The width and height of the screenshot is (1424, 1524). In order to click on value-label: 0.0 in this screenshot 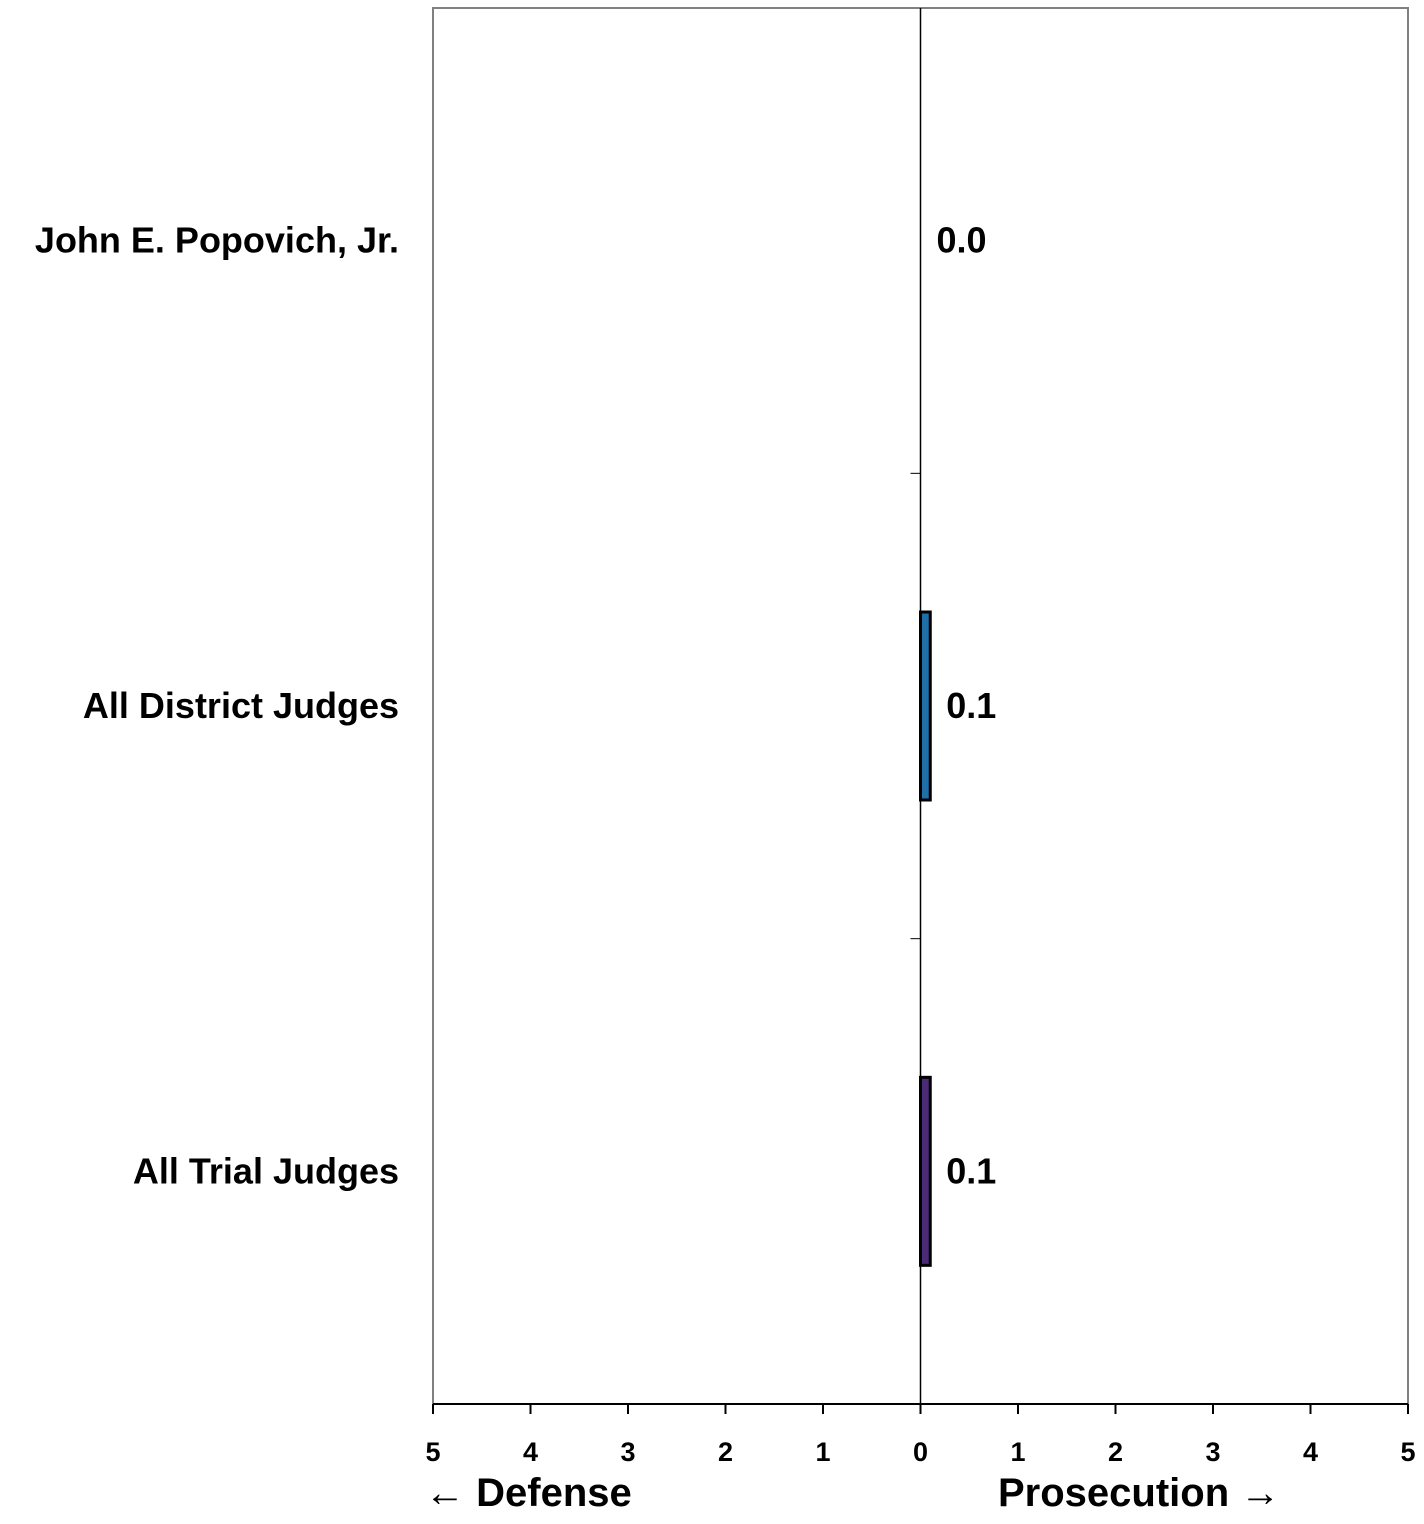, I will do `click(962, 240)`.